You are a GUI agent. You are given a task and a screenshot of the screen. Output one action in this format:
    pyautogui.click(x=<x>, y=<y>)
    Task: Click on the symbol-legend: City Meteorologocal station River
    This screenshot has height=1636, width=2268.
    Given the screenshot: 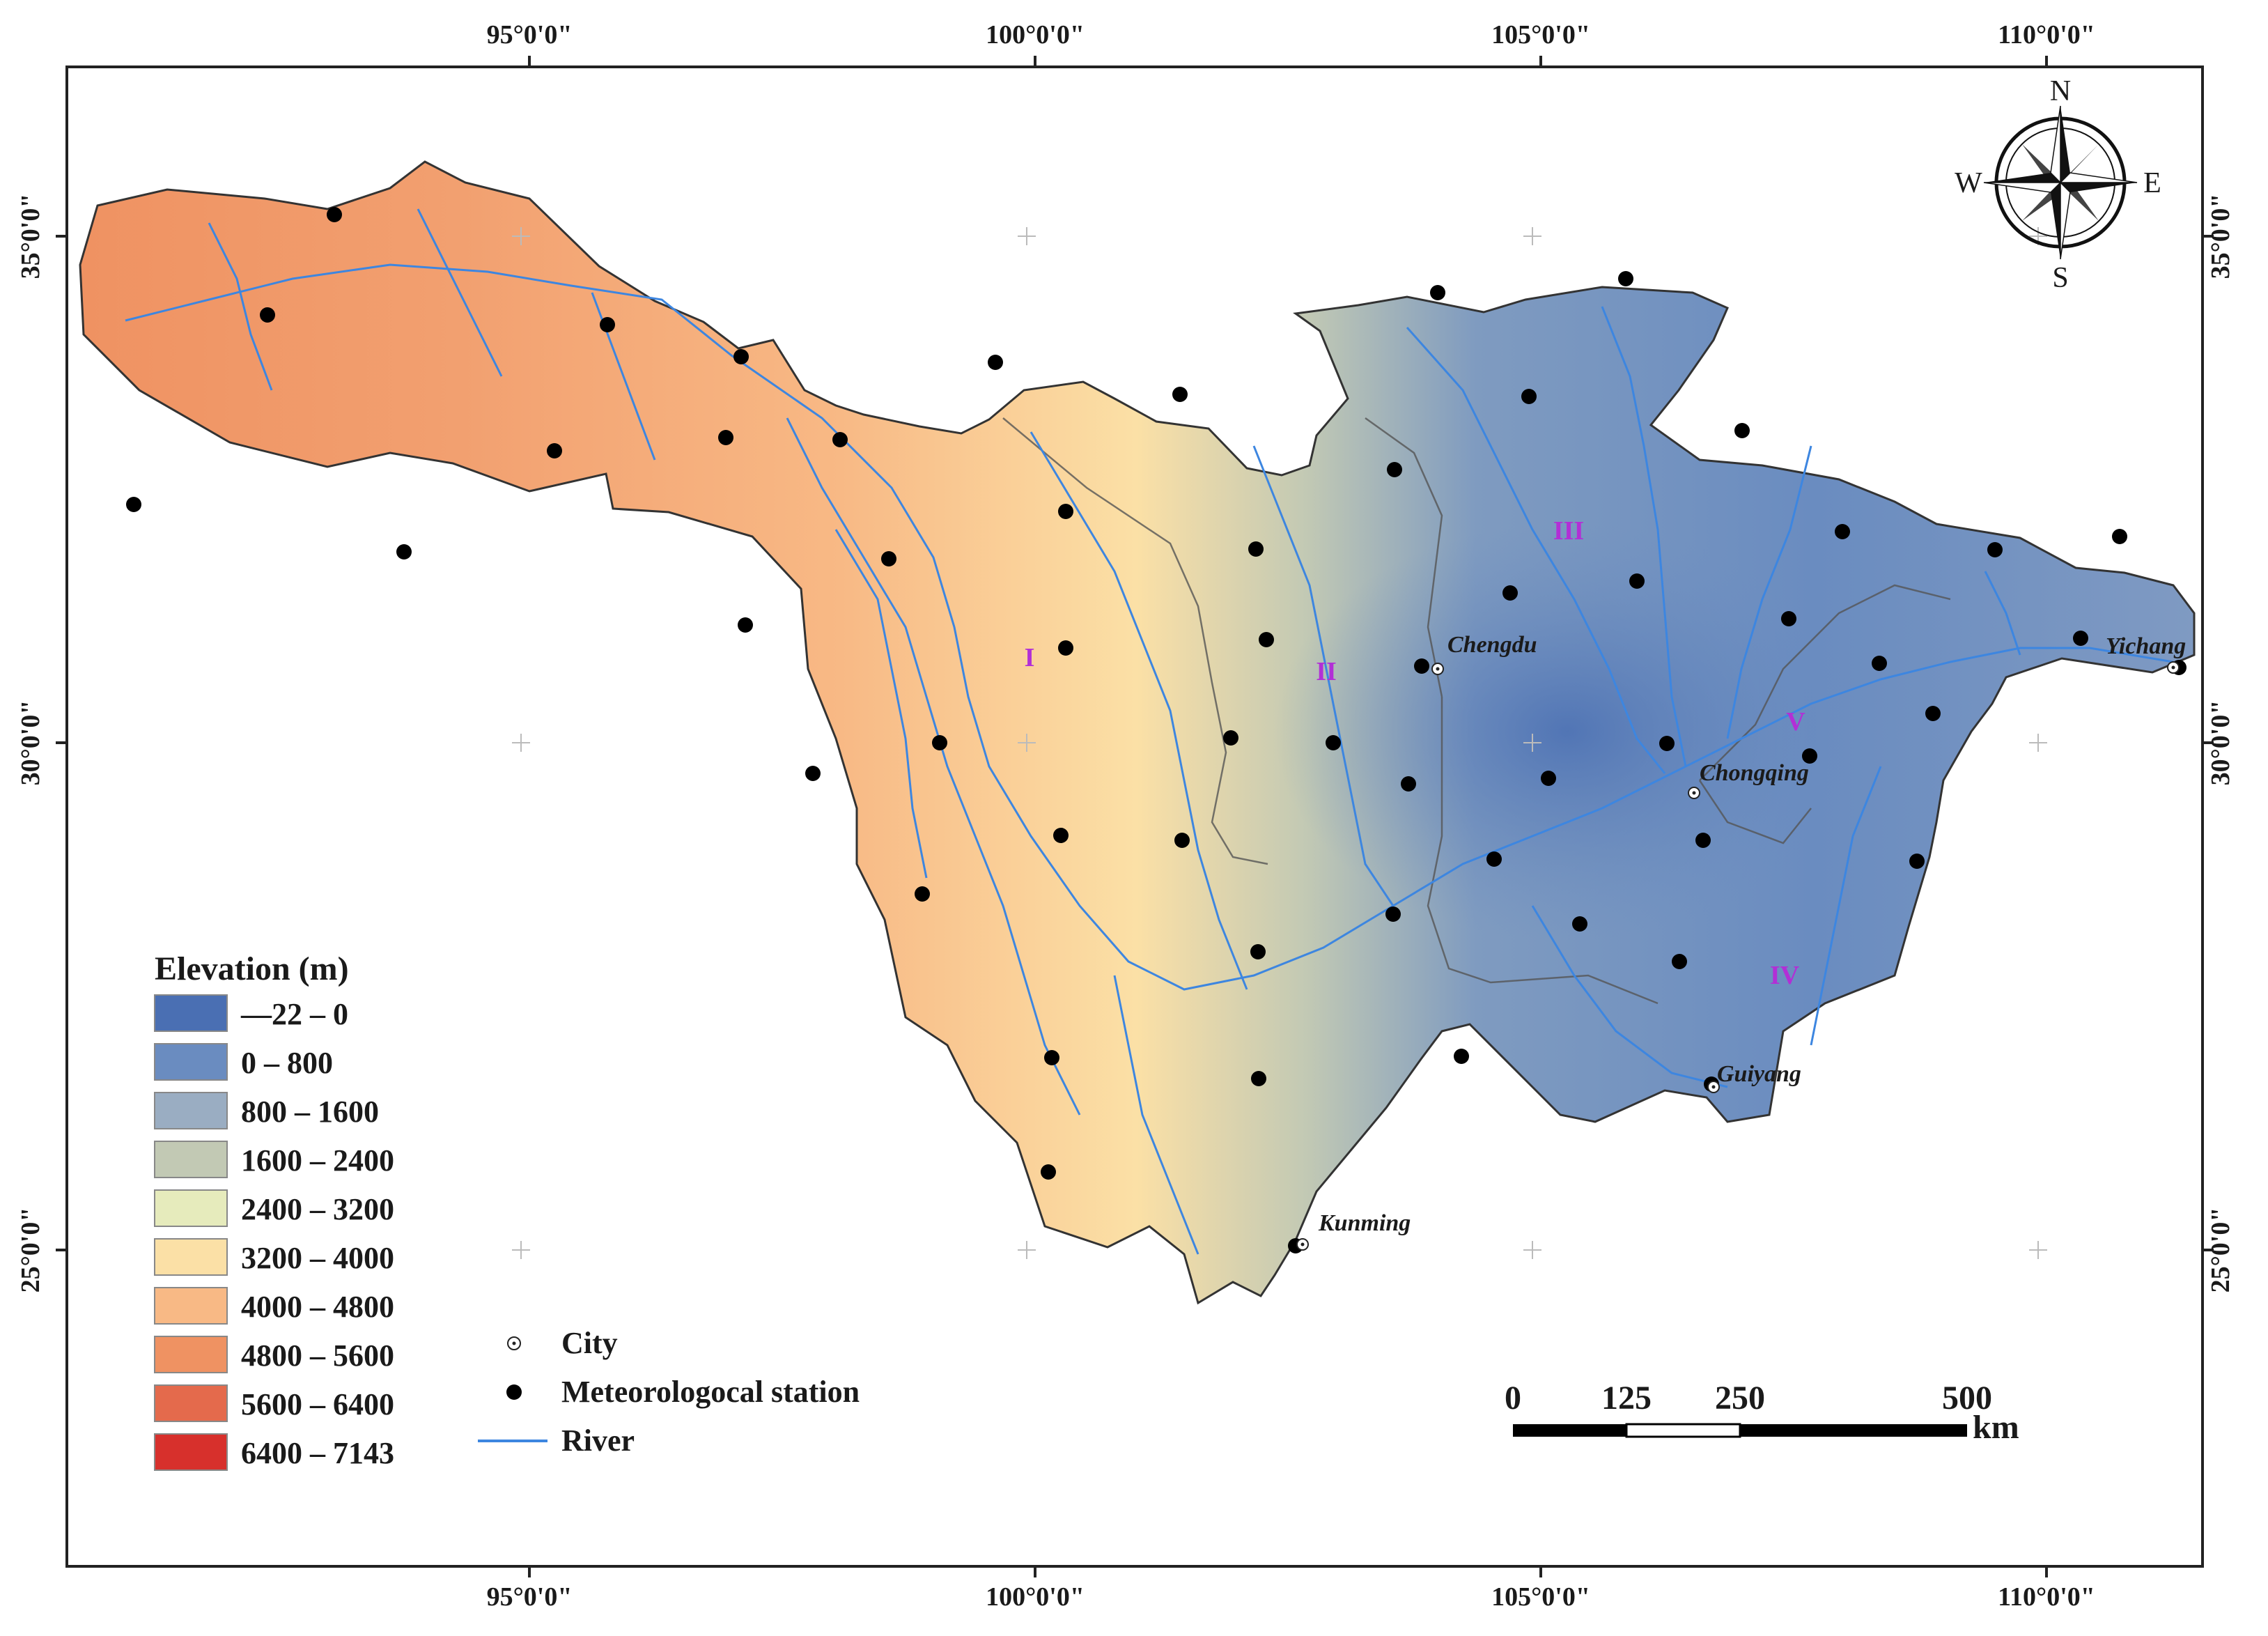 What is the action you would take?
    pyautogui.click(x=669, y=1392)
    